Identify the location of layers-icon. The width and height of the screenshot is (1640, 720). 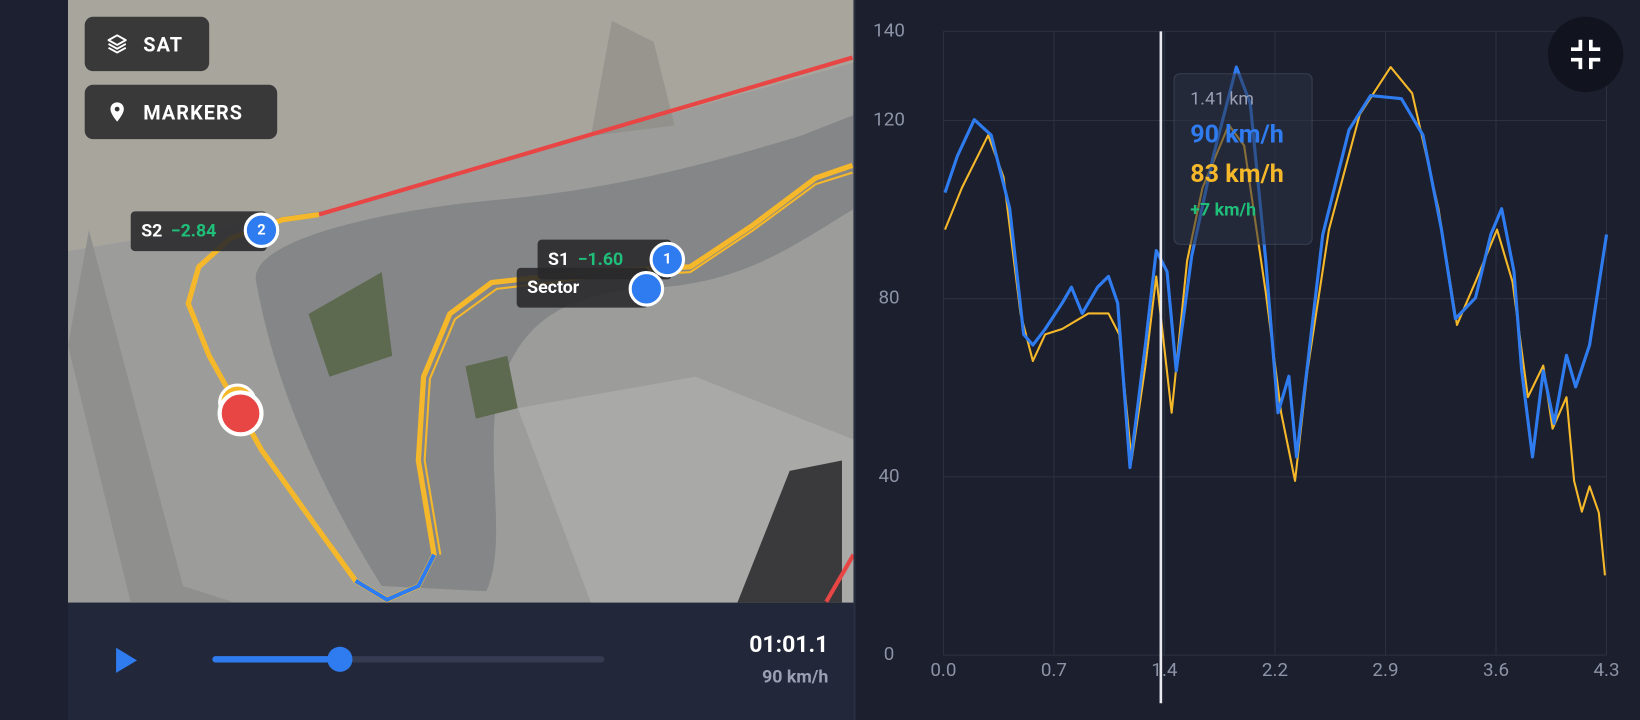
(117, 44).